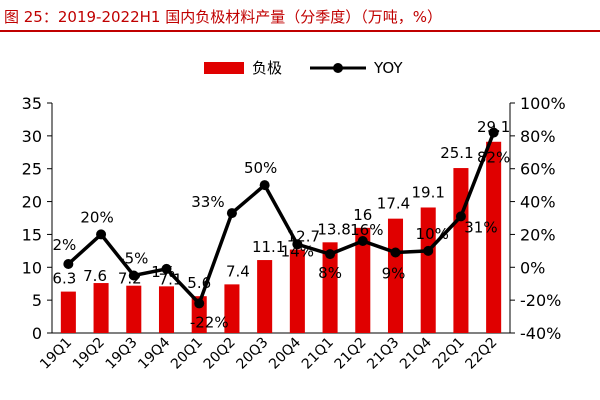 Image resolution: width=600 pixels, height=400 pixels. I want to click on bar-value-label: 25.1, so click(456, 153).